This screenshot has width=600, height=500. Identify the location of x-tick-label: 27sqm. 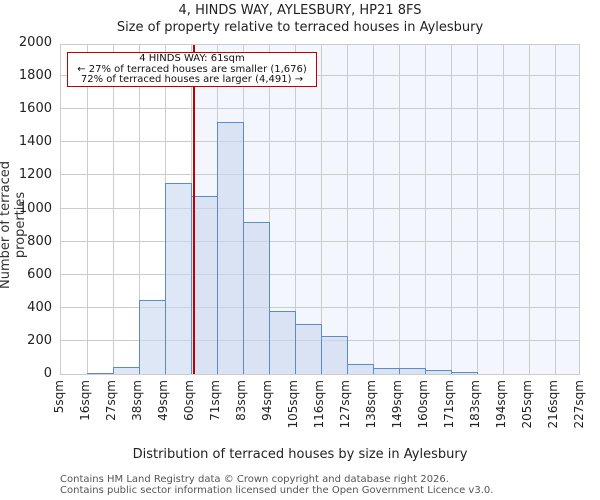
(111, 400).